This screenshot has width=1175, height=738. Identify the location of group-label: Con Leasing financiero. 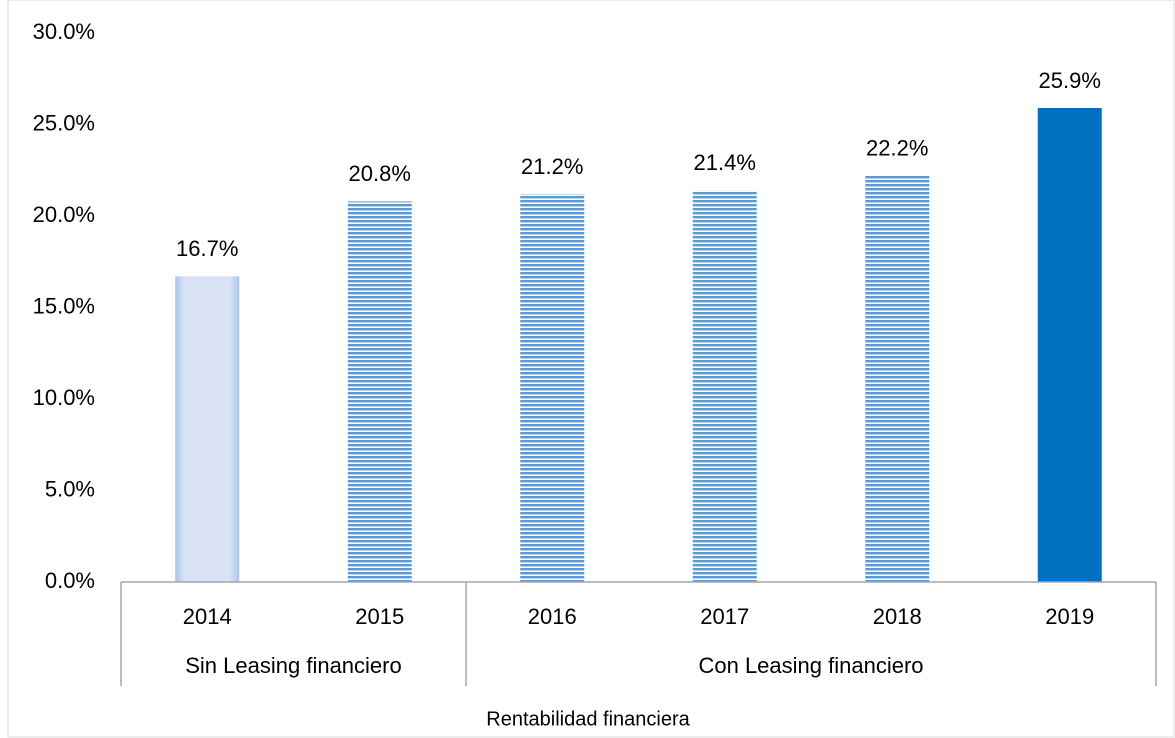
(810, 665).